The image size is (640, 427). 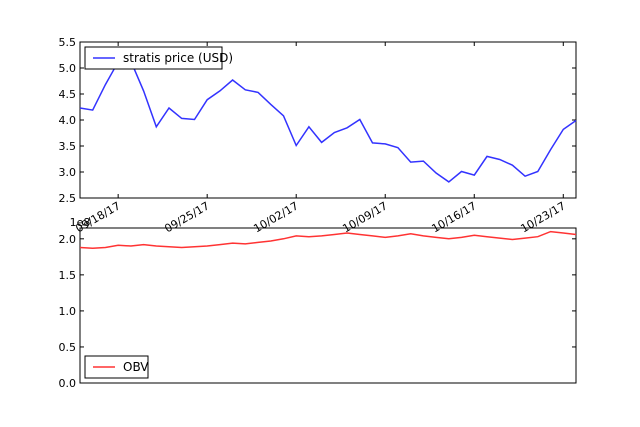 What do you see at coordinates (68, 68) in the screenshot?
I see `y-tick-label: 5.0` at bounding box center [68, 68].